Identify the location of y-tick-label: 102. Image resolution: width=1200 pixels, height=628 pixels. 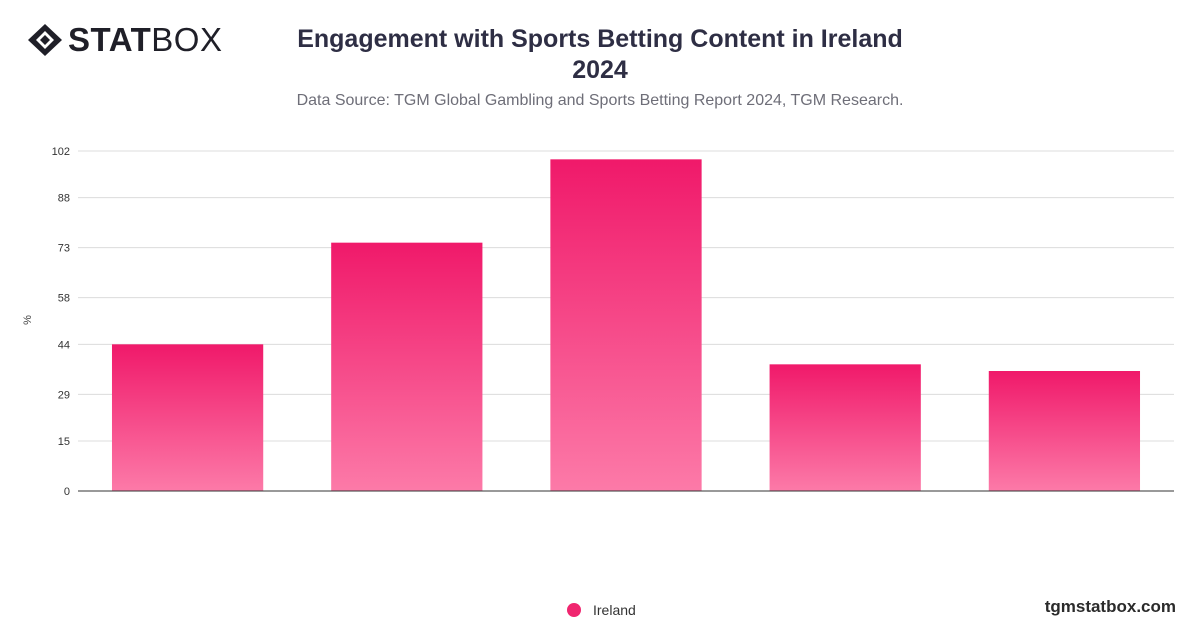
(61, 152).